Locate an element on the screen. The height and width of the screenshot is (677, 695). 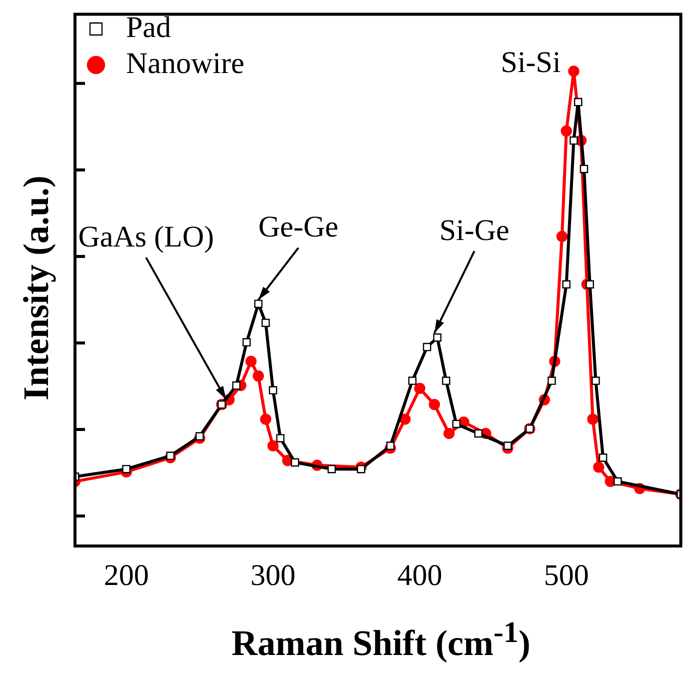
x-tick-label: 300 is located at coordinates (273, 575).